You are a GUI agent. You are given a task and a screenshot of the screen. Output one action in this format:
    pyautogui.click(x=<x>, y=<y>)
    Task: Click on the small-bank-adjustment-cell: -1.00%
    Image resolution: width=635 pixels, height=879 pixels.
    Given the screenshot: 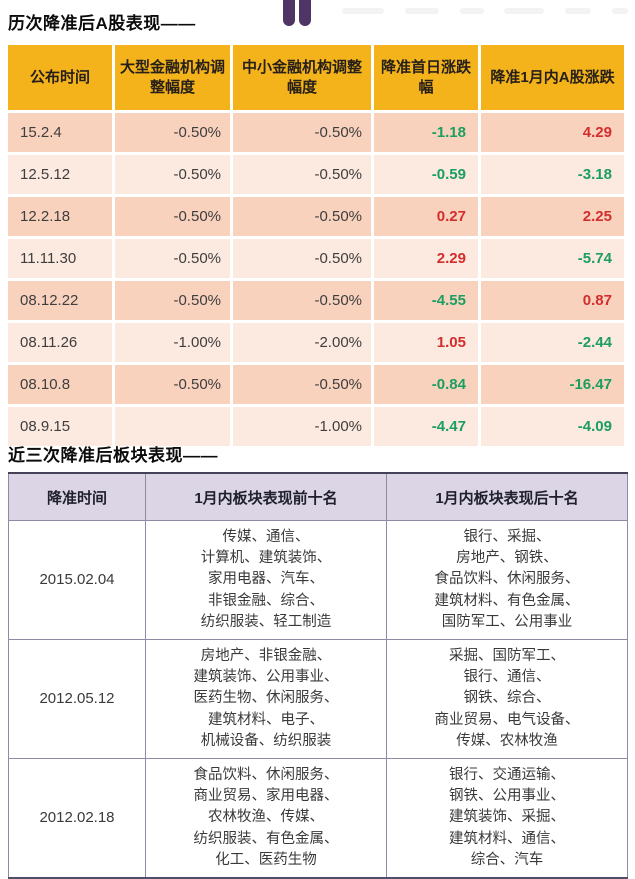 What is the action you would take?
    pyautogui.click(x=302, y=426)
    